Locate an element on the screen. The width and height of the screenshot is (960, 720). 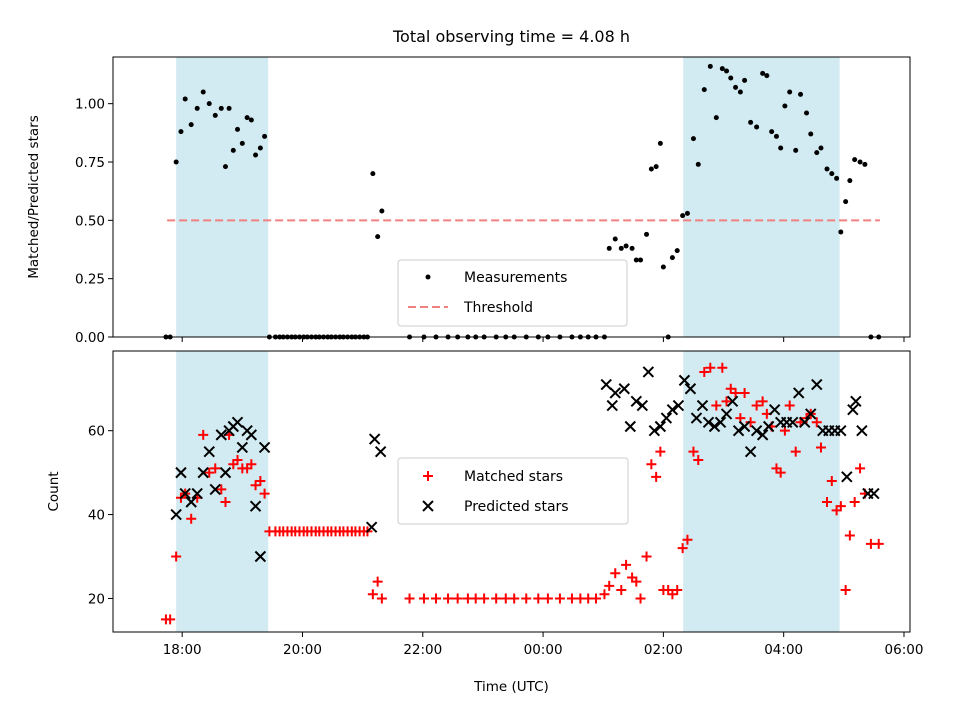
legend-box is located at coordinates (513, 491).